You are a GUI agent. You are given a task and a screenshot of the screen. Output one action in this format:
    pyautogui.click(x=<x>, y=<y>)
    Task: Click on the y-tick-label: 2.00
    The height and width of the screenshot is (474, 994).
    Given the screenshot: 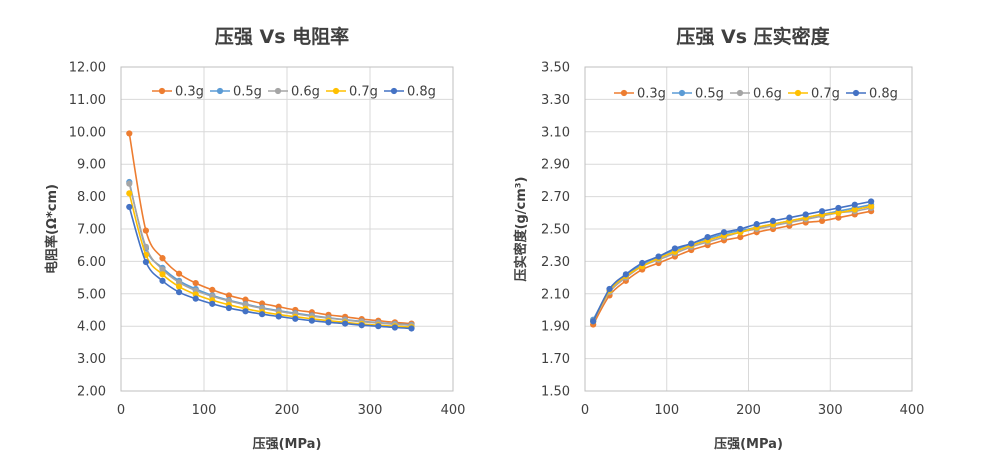 What is the action you would take?
    pyautogui.click(x=91, y=392)
    